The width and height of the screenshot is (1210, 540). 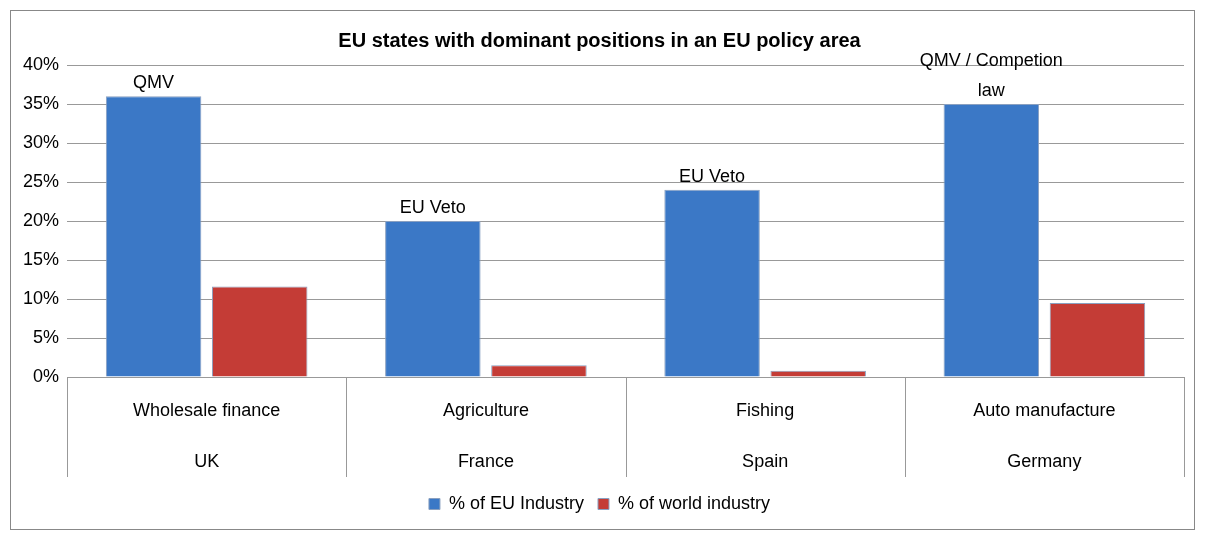 I want to click on annotation: QMV, so click(x=154, y=82).